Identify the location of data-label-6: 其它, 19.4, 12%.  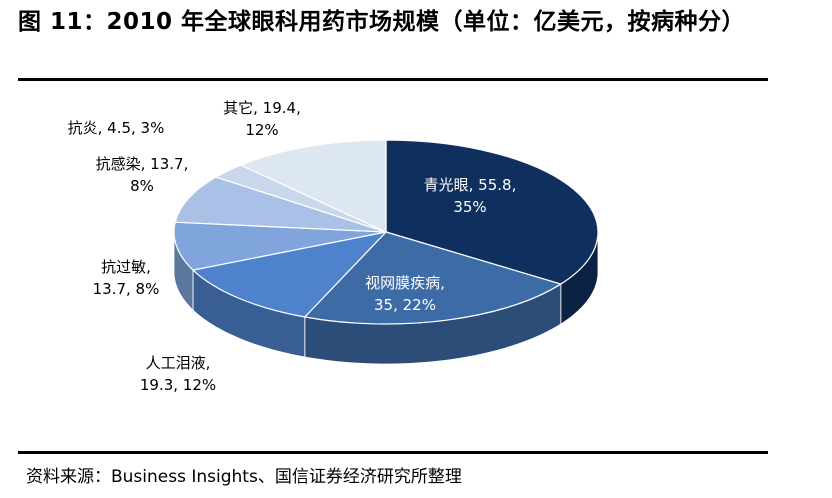
(262, 119).